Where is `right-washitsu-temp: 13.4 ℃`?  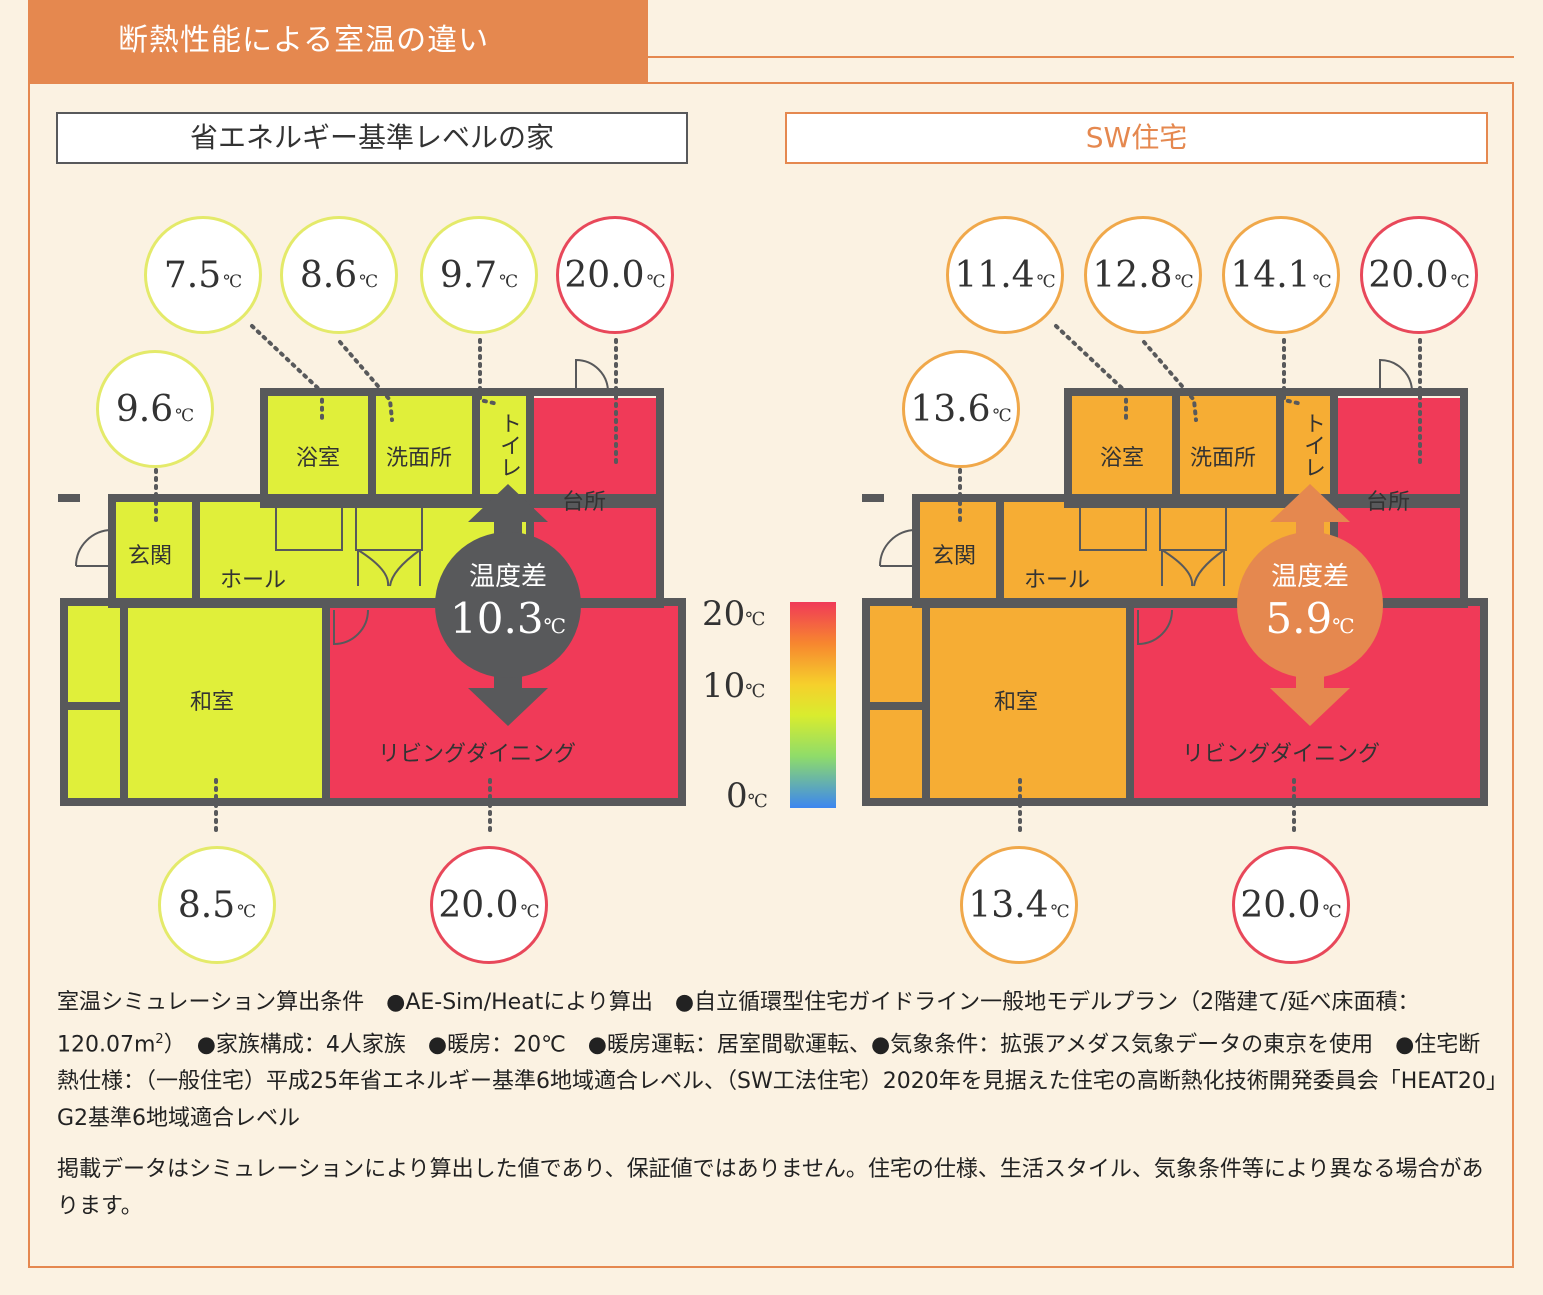 right-washitsu-temp: 13.4 ℃ is located at coordinates (1019, 905).